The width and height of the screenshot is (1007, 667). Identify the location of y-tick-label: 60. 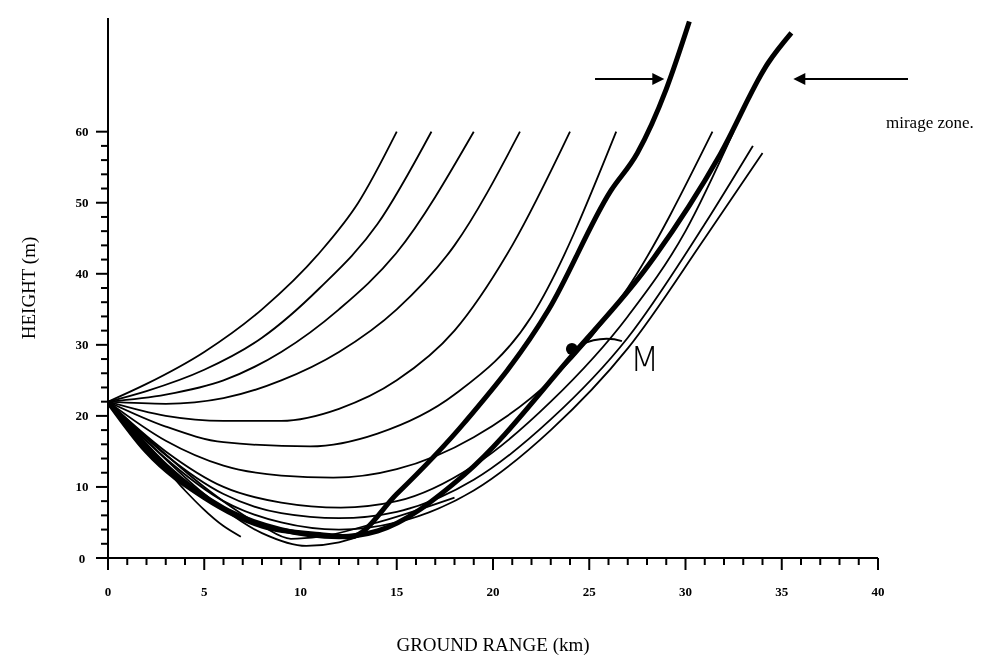
(82, 132).